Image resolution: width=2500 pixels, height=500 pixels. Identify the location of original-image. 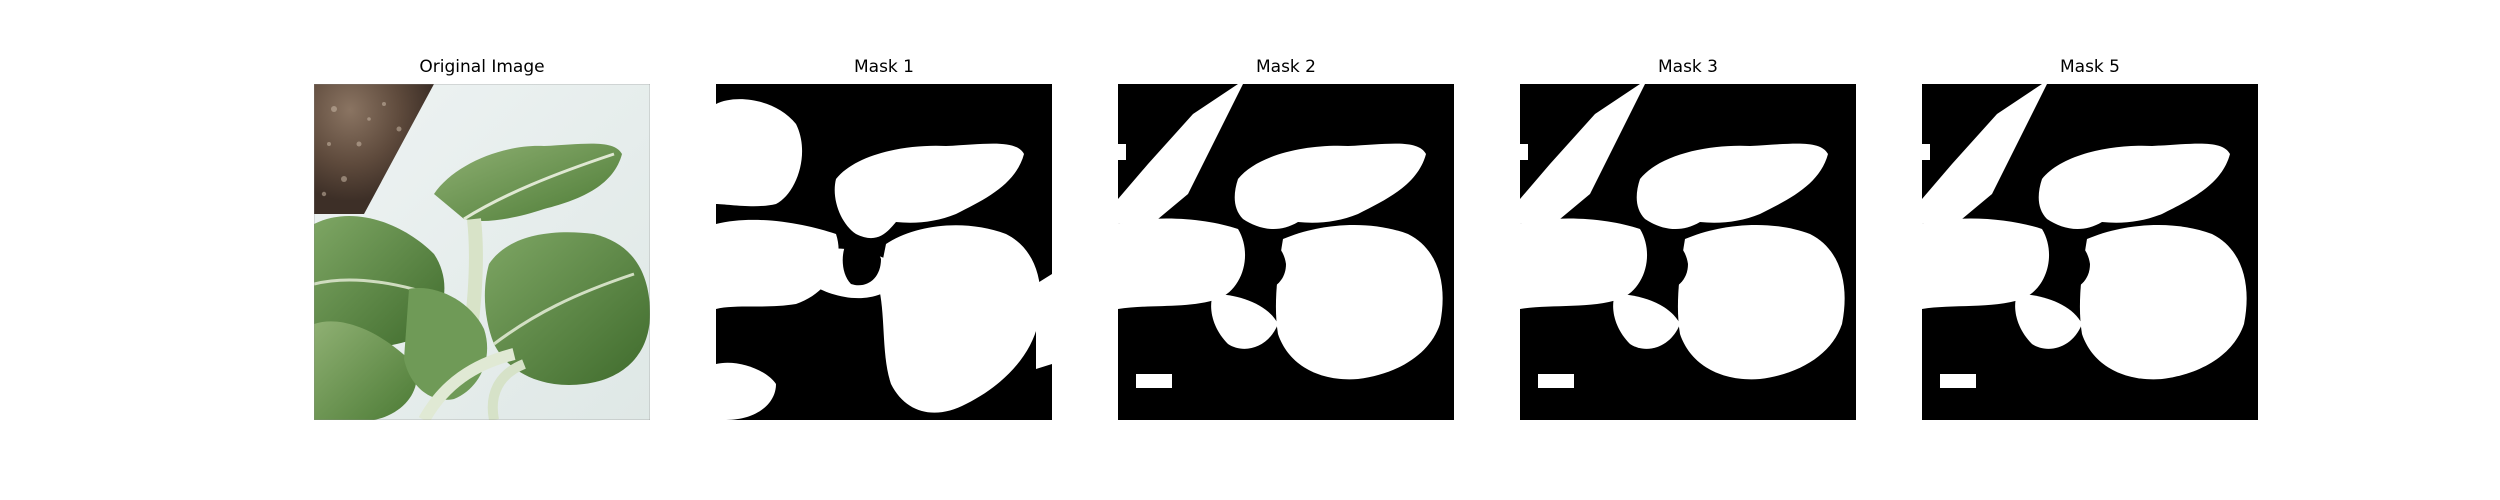
(482, 252).